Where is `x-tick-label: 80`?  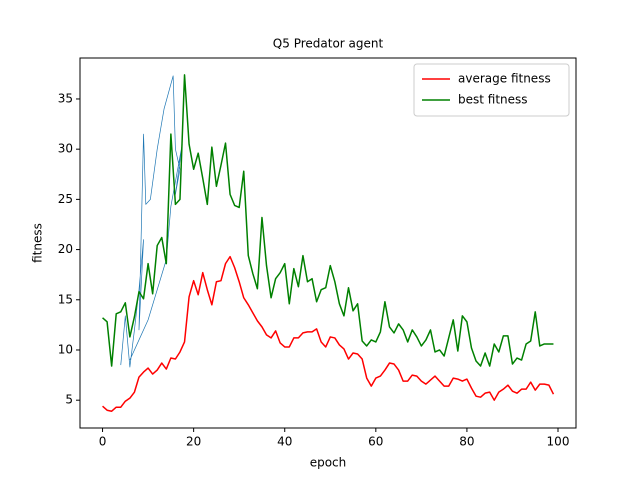
x-tick-label: 80 is located at coordinates (466, 442).